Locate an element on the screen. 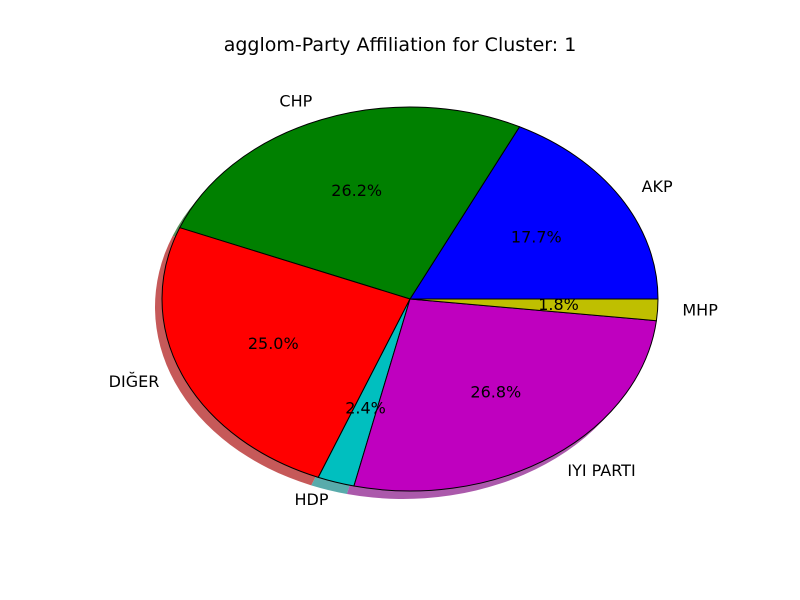  slice-label-diger: DIĞER is located at coordinates (134, 381).